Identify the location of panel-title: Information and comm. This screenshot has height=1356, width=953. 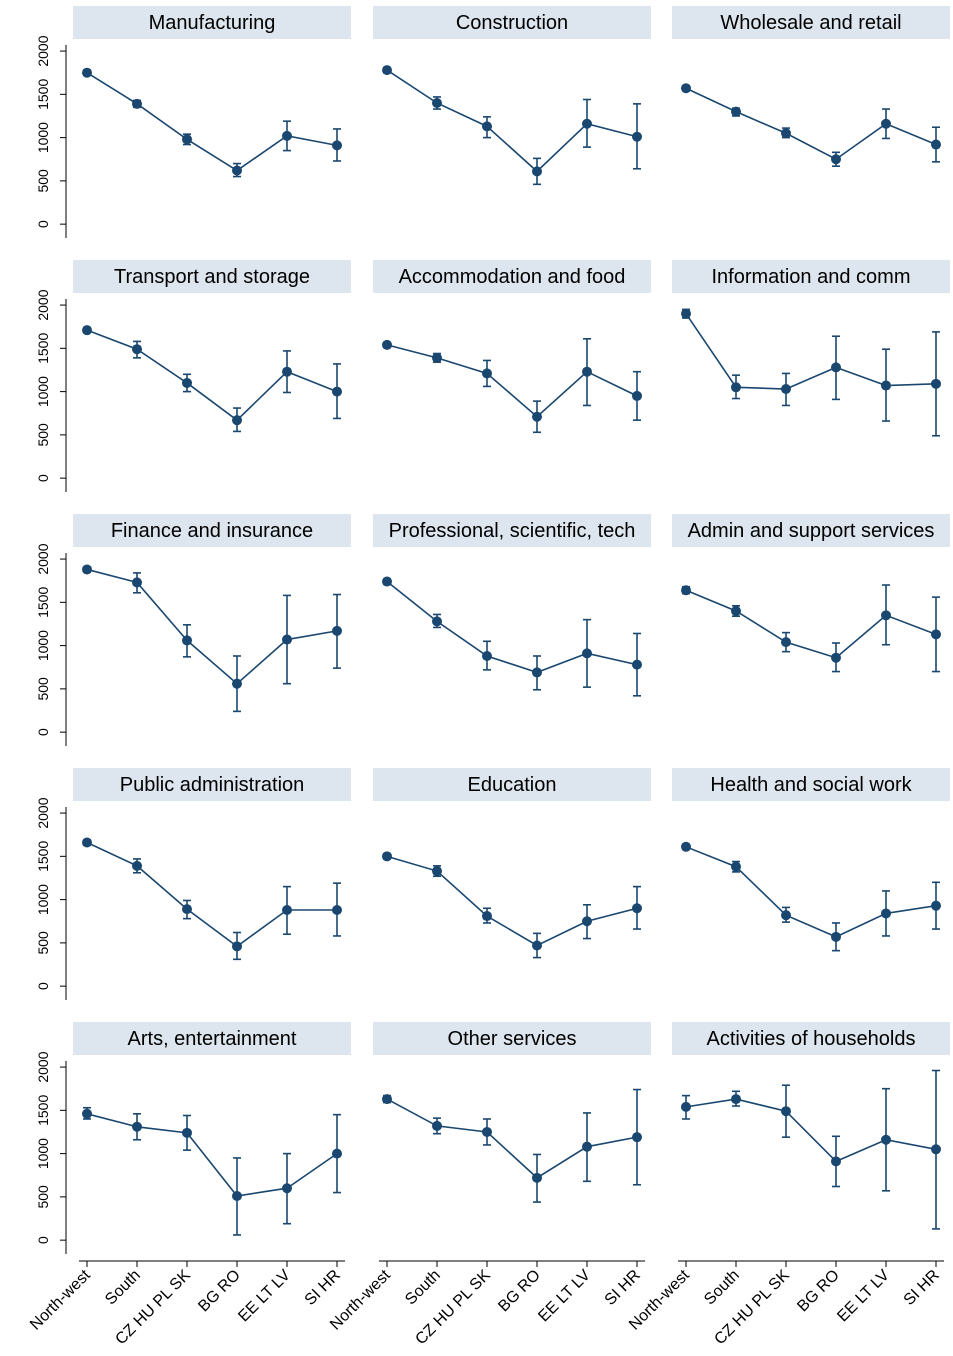
(811, 277).